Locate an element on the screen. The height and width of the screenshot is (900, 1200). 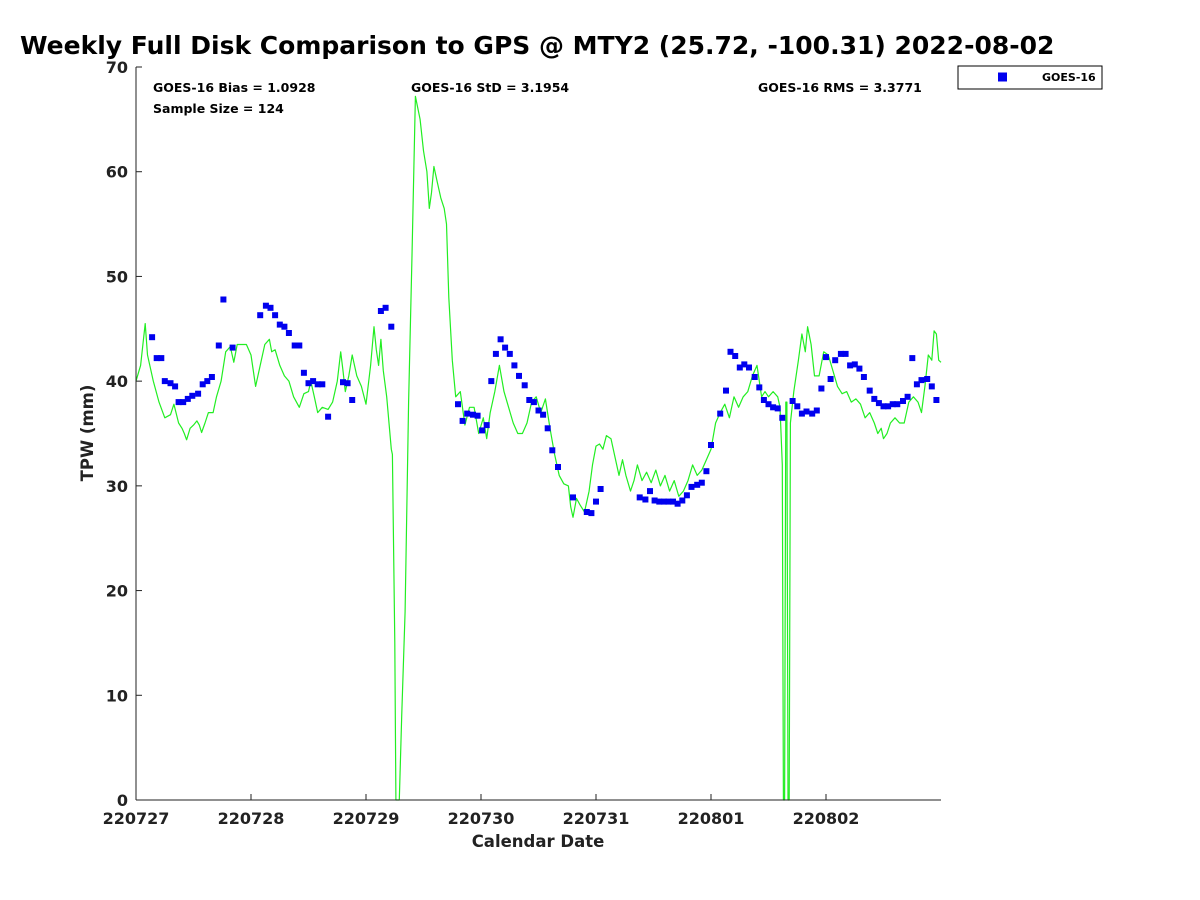
y-tick-labels: 0 10 20 30 40 50 60 70 is located at coordinates (124, 434).